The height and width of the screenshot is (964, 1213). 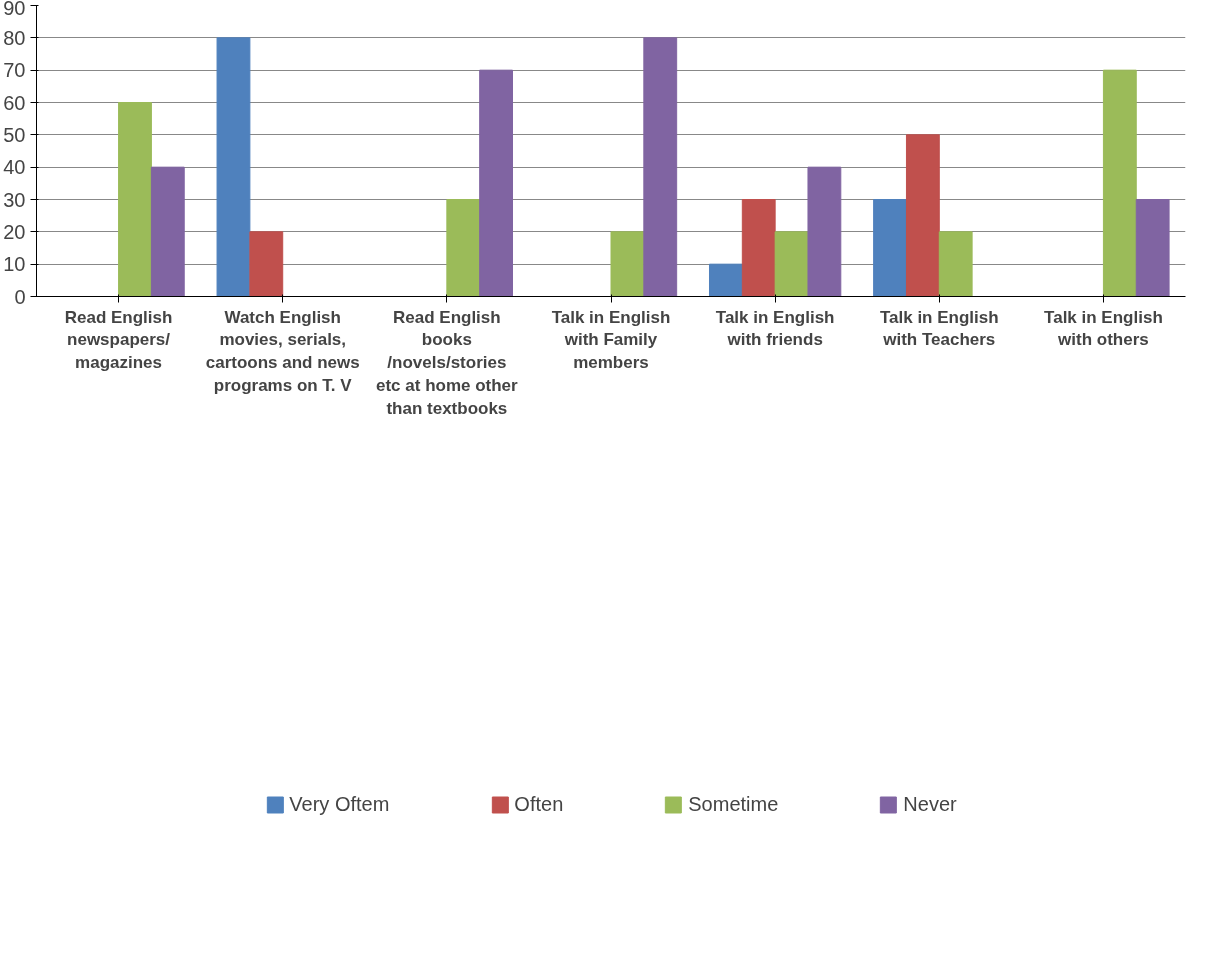 I want to click on x-tick-label: Talk in English with friends, so click(x=775, y=328).